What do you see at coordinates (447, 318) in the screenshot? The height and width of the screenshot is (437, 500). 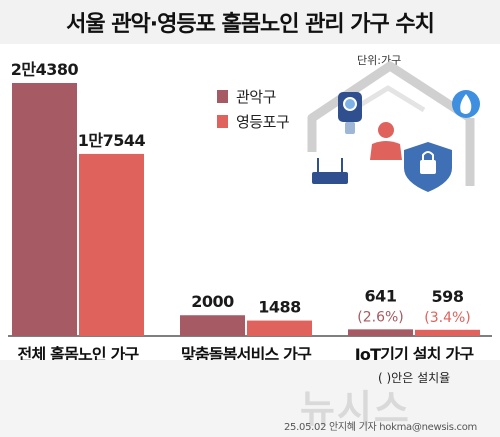 I see `rate-label-2-1: (3.4%)` at bounding box center [447, 318].